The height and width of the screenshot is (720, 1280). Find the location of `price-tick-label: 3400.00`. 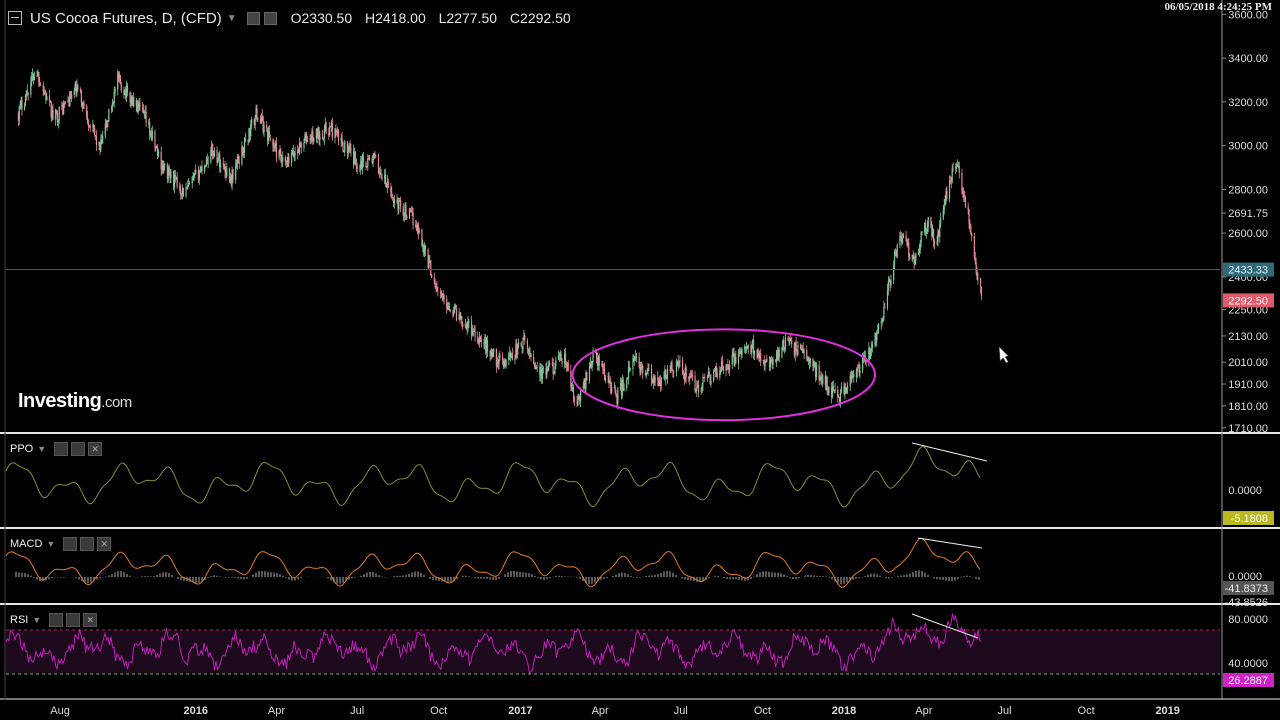

price-tick-label: 3400.00 is located at coordinates (1248, 59).